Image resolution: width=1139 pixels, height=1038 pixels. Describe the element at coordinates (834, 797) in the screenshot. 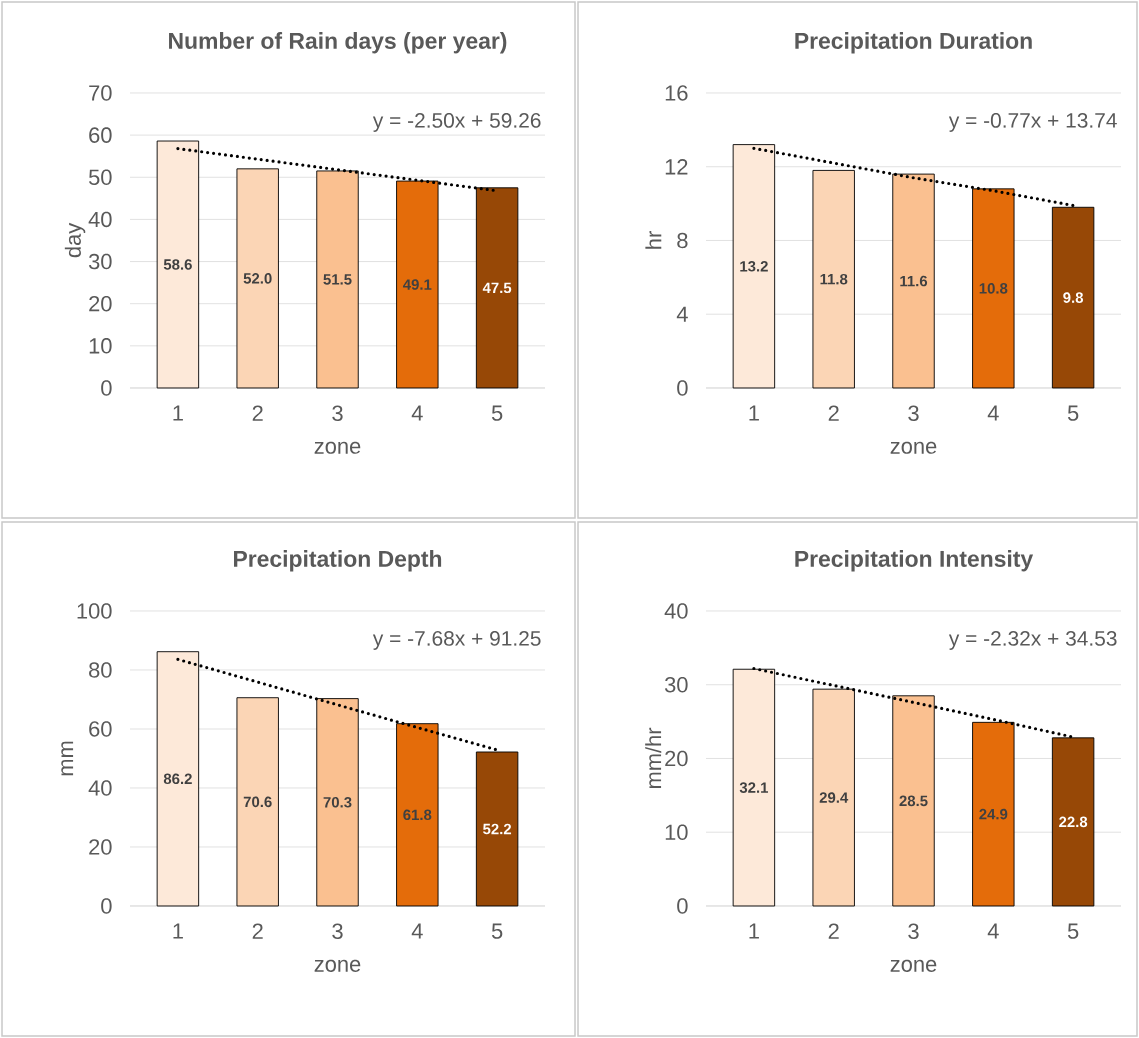

I see `data-label: 29.4` at that location.